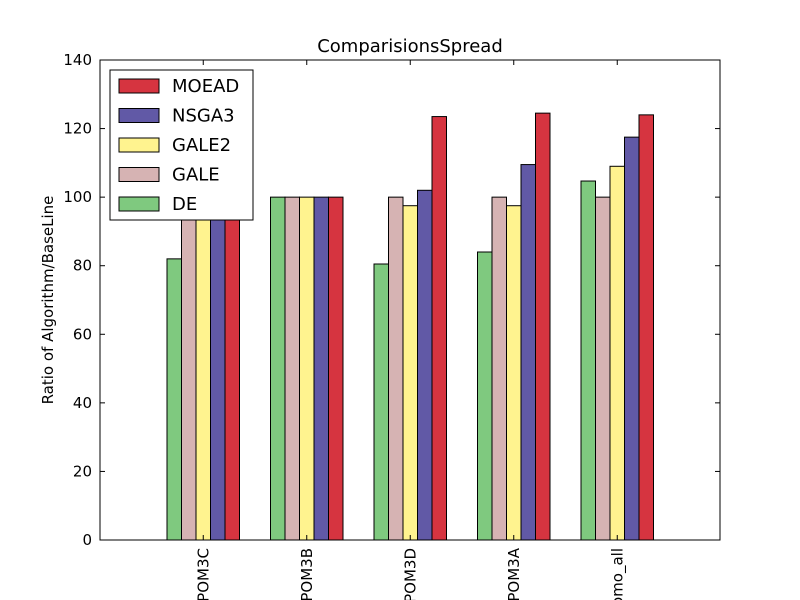 The height and width of the screenshot is (600, 800). I want to click on y-tick-label: 40, so click(82, 403).